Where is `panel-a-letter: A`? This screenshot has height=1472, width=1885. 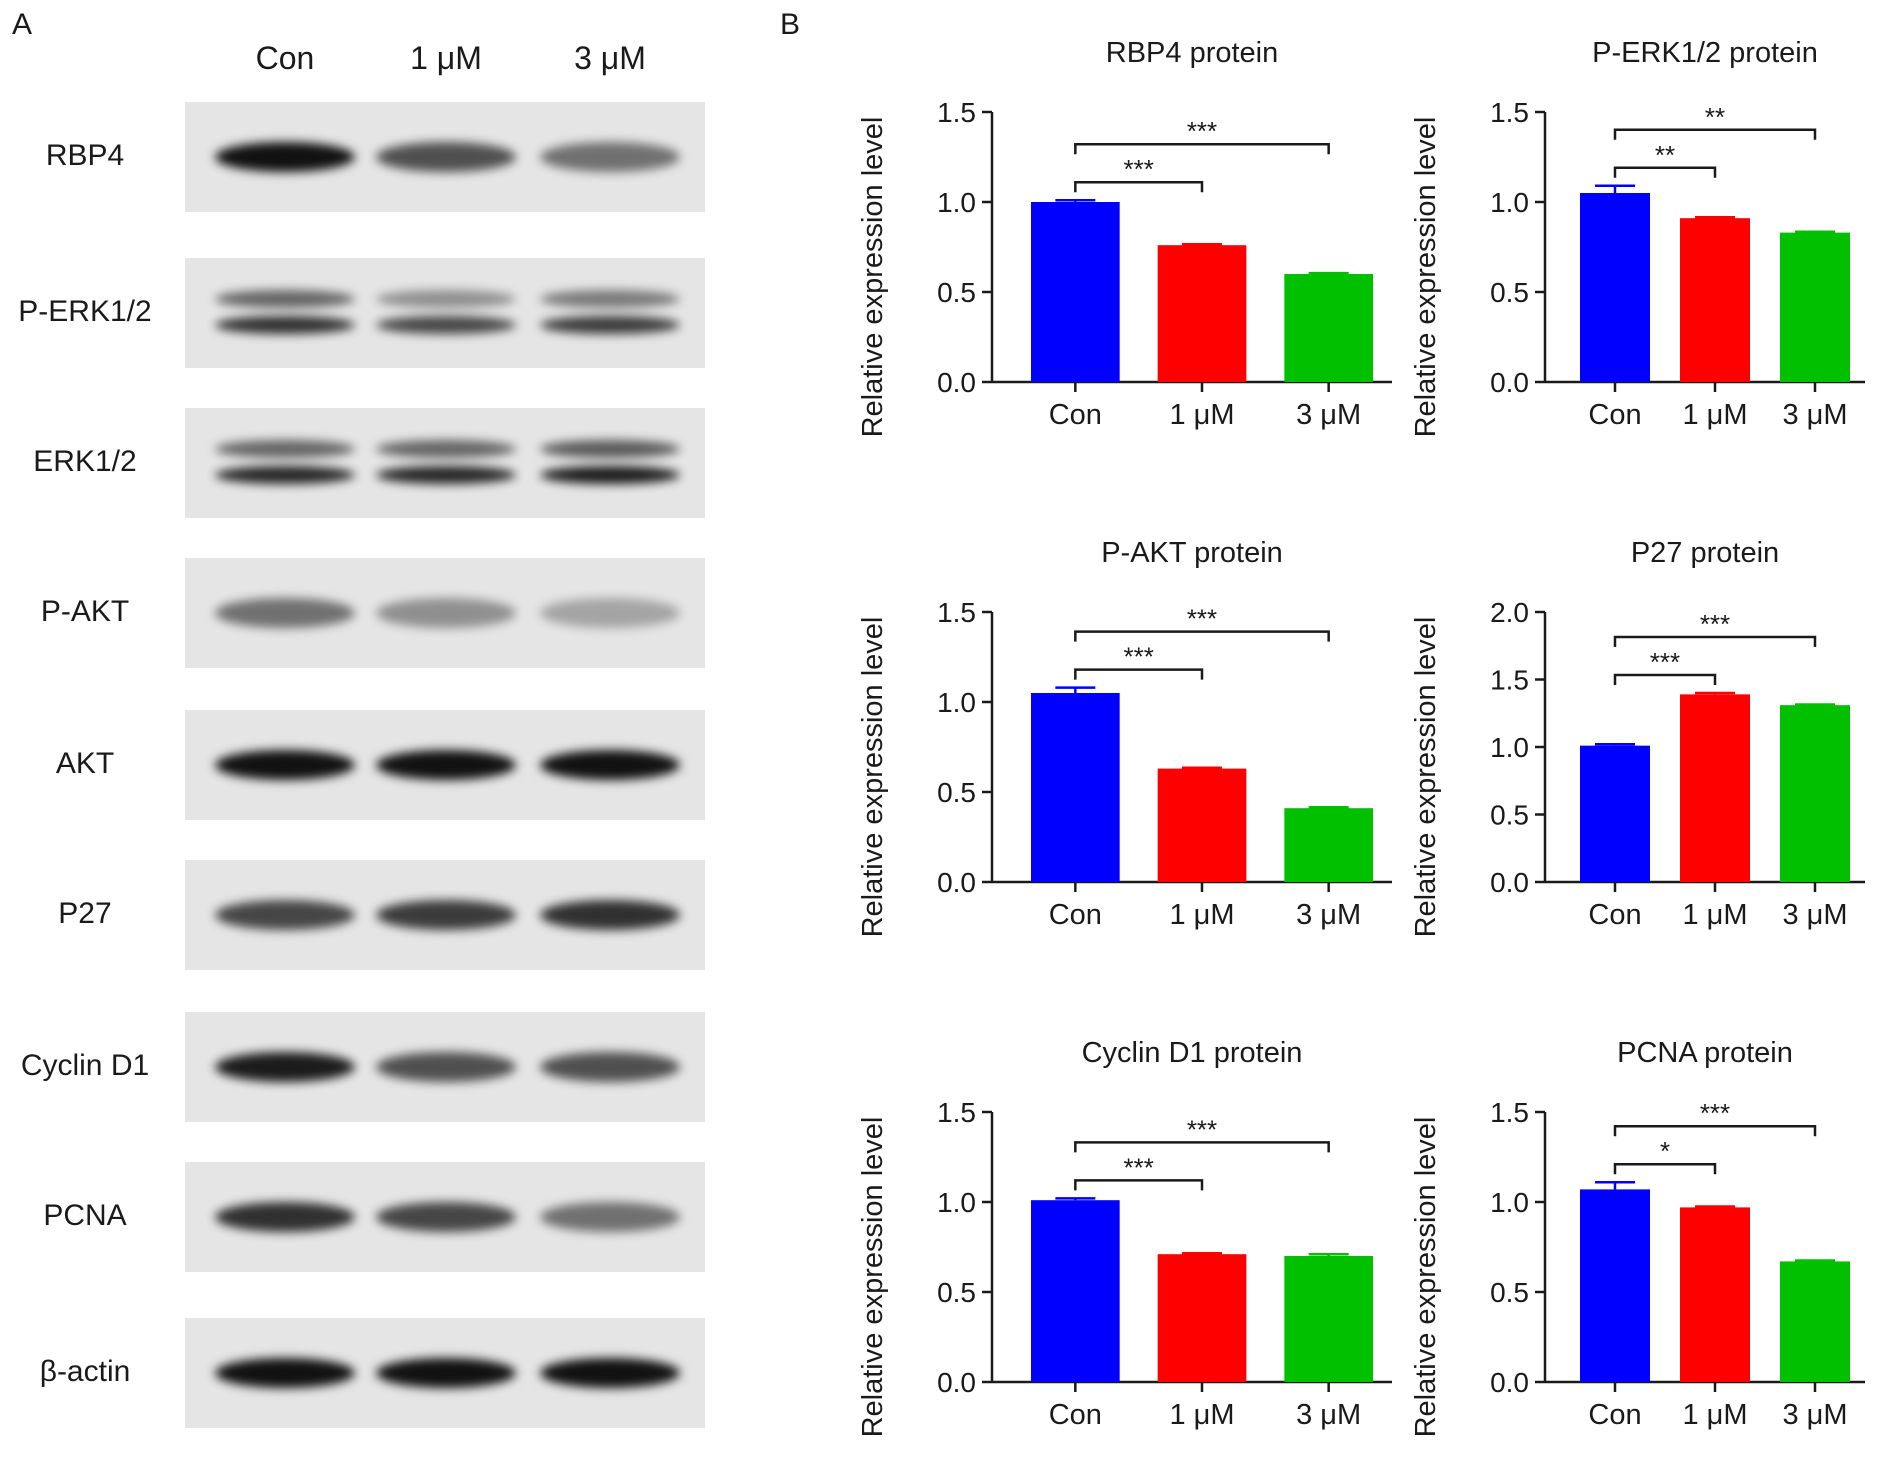 panel-a-letter: A is located at coordinates (22, 24).